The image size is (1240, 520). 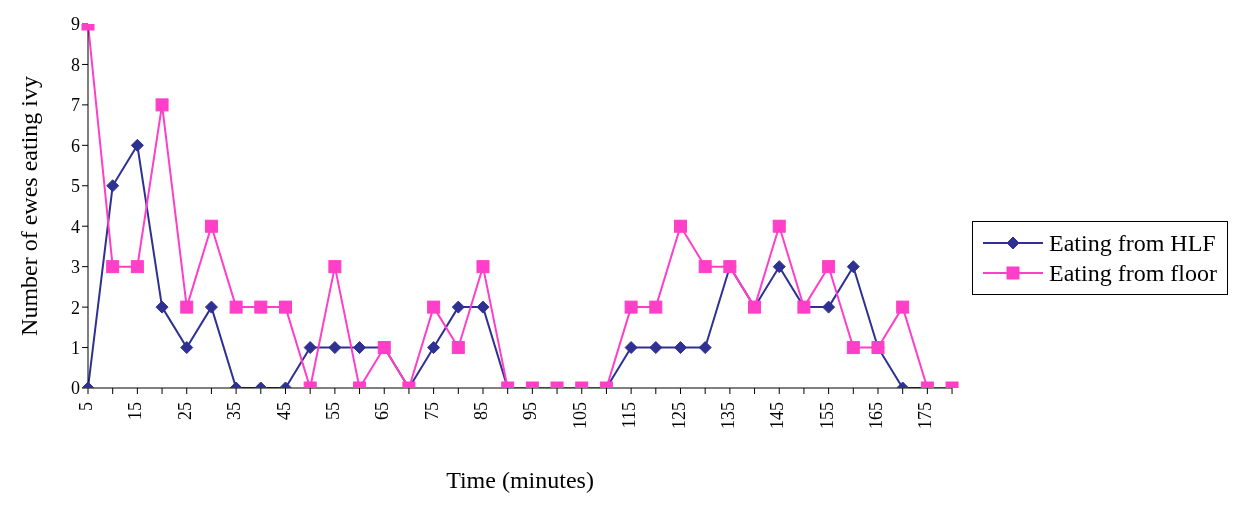 I want to click on x-tick-label: 25, so click(x=184, y=411).